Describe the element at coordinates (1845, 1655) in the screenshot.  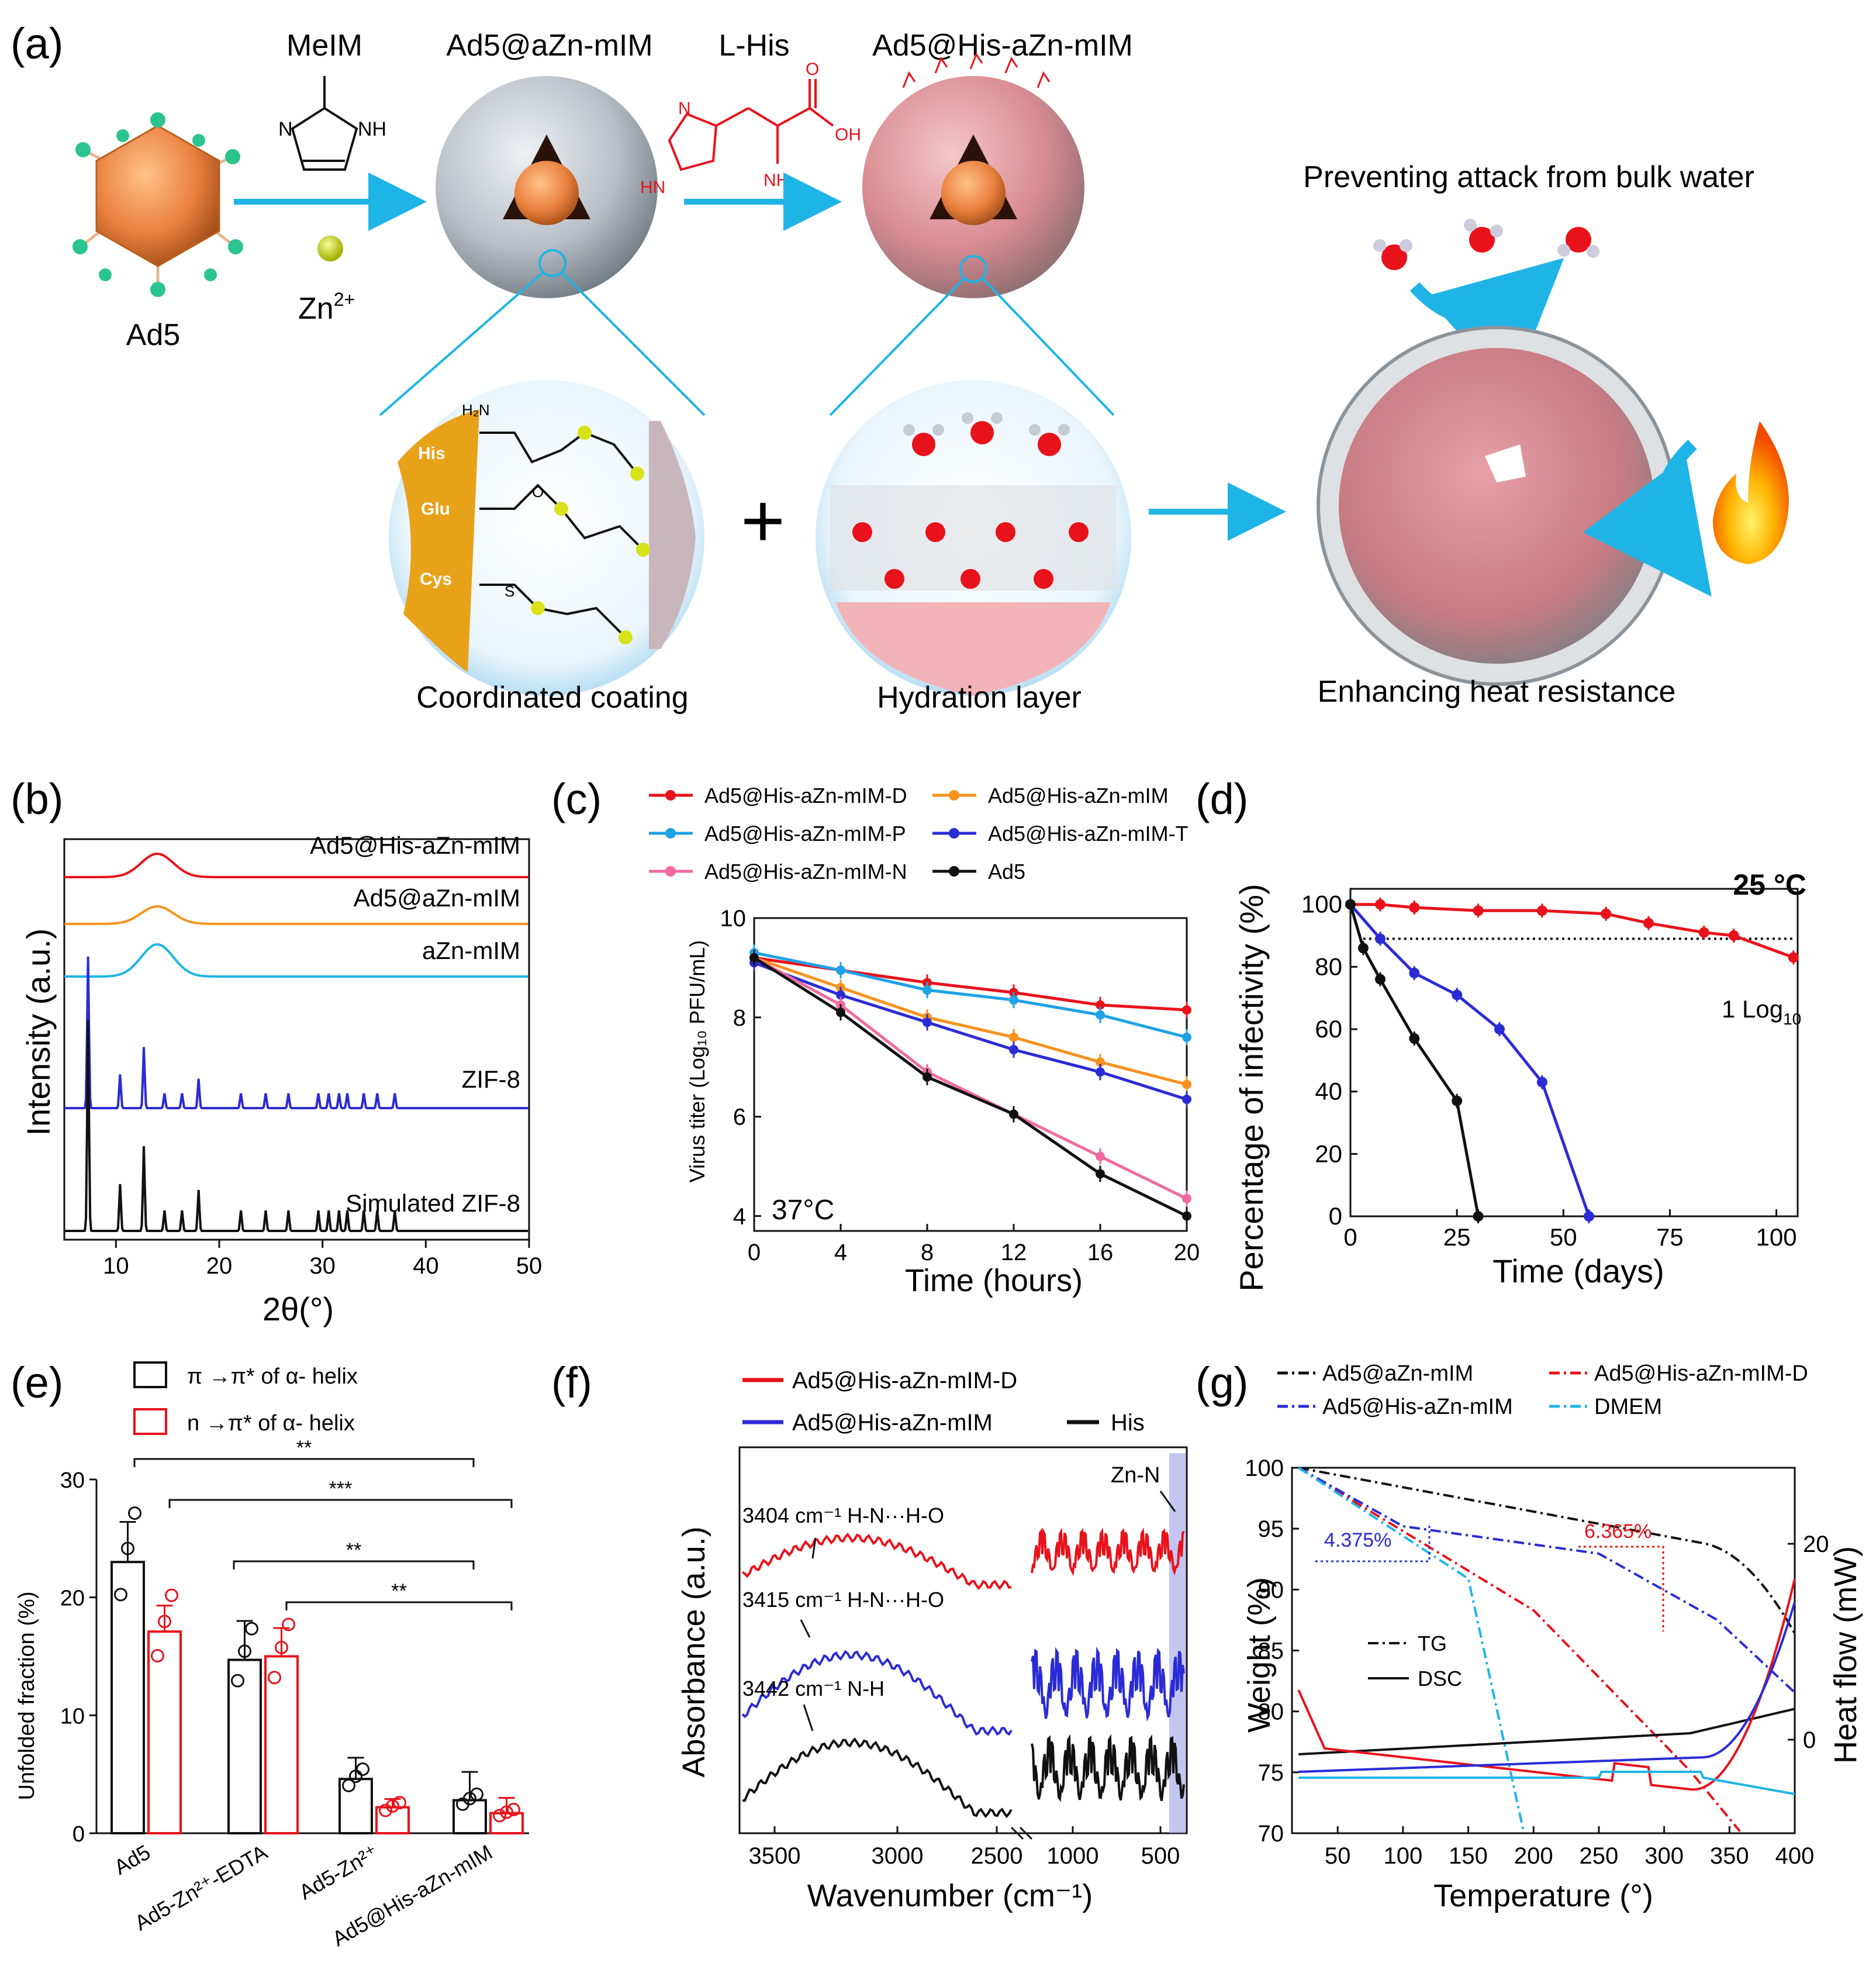
I see `g-ylabel-right: Heat flow (mW)` at that location.